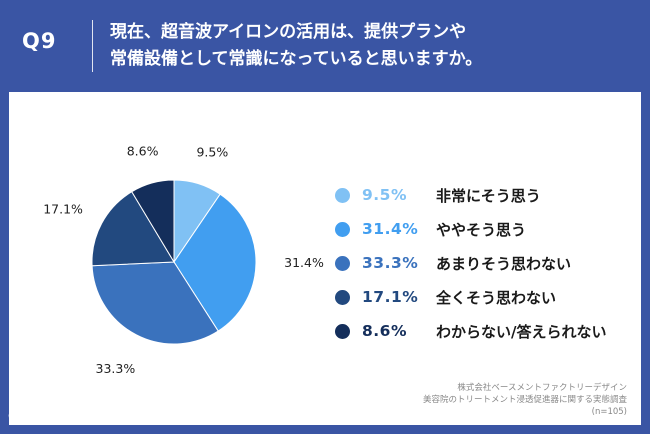 The image size is (650, 434). What do you see at coordinates (212, 151) in the screenshot?
I see `slice-label-1: 9.5%` at bounding box center [212, 151].